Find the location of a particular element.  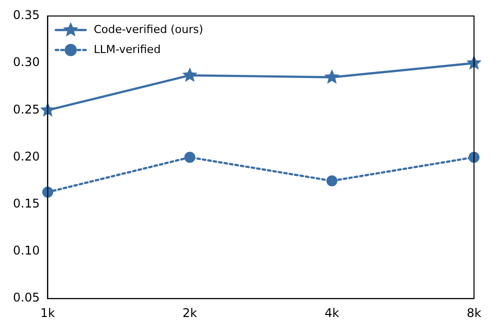

x-tick-label: 2k is located at coordinates (190, 313).